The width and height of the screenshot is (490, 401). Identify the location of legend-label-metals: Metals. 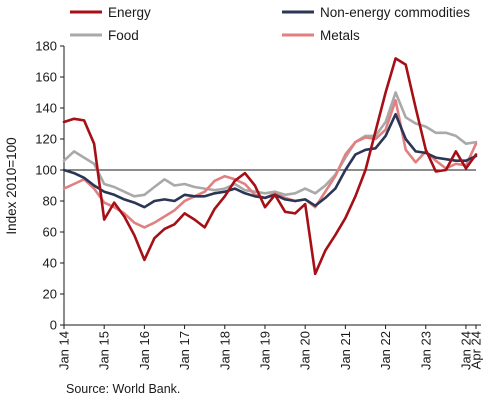
(340, 35).